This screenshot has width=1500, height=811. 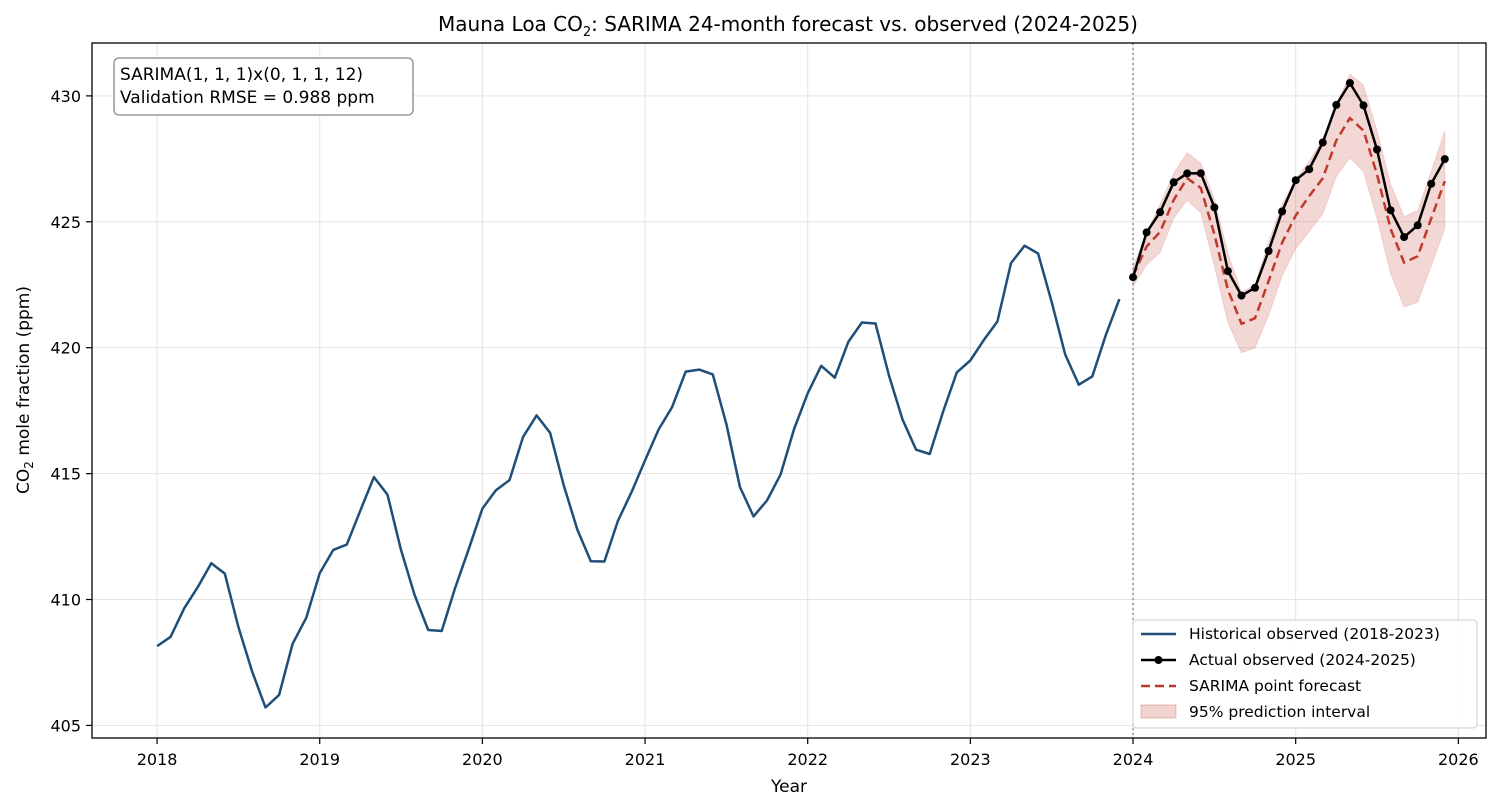 I want to click on x-tick-label: 2025, so click(x=1295, y=759).